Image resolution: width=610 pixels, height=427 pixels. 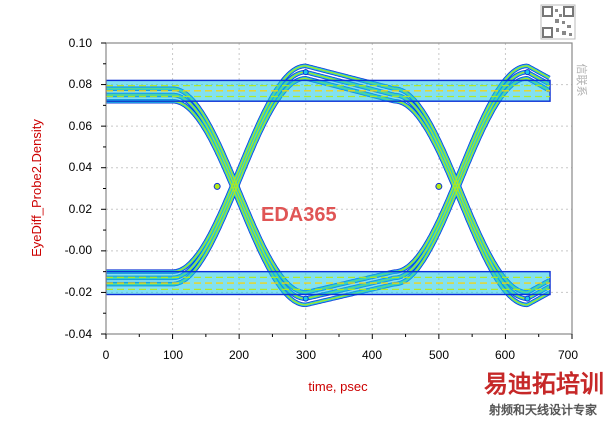 What do you see at coordinates (372, 355) in the screenshot?
I see `x-tick-label: 400` at bounding box center [372, 355].